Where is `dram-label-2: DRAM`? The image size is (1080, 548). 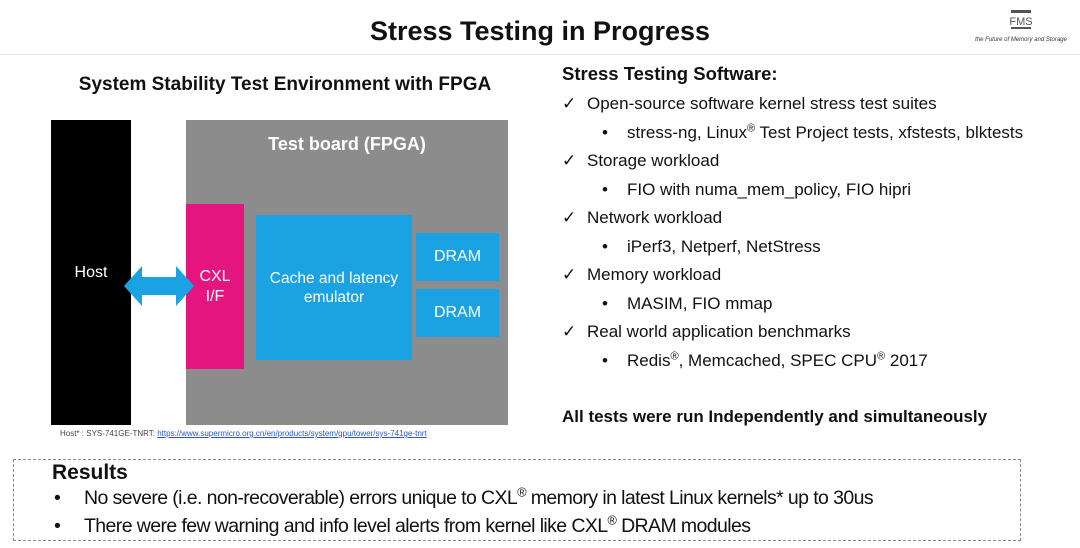
dram-label-2: DRAM is located at coordinates (457, 312).